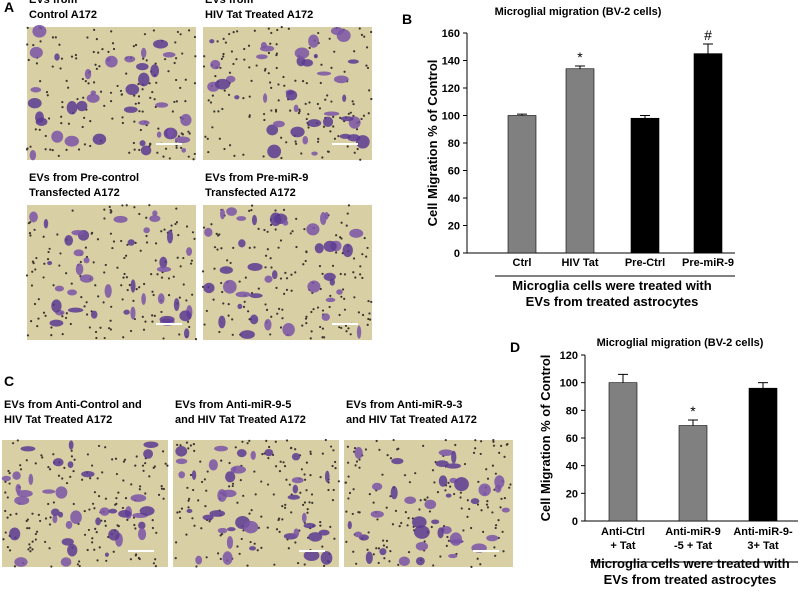 The width and height of the screenshot is (800, 597). What do you see at coordinates (623, 546) in the screenshot?
I see `x-tick-label-line: + Tat` at bounding box center [623, 546].